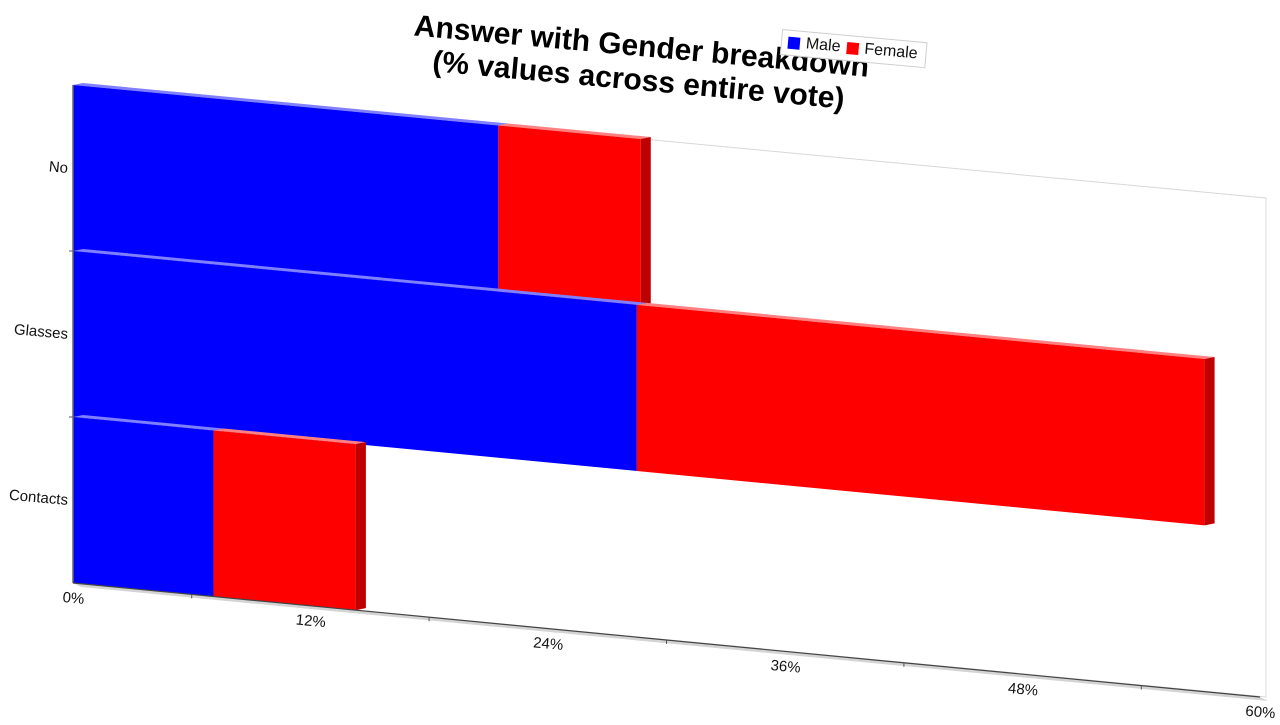 The image size is (1280, 725). What do you see at coordinates (289, 519) in the screenshot?
I see `bar-contacts-female` at bounding box center [289, 519].